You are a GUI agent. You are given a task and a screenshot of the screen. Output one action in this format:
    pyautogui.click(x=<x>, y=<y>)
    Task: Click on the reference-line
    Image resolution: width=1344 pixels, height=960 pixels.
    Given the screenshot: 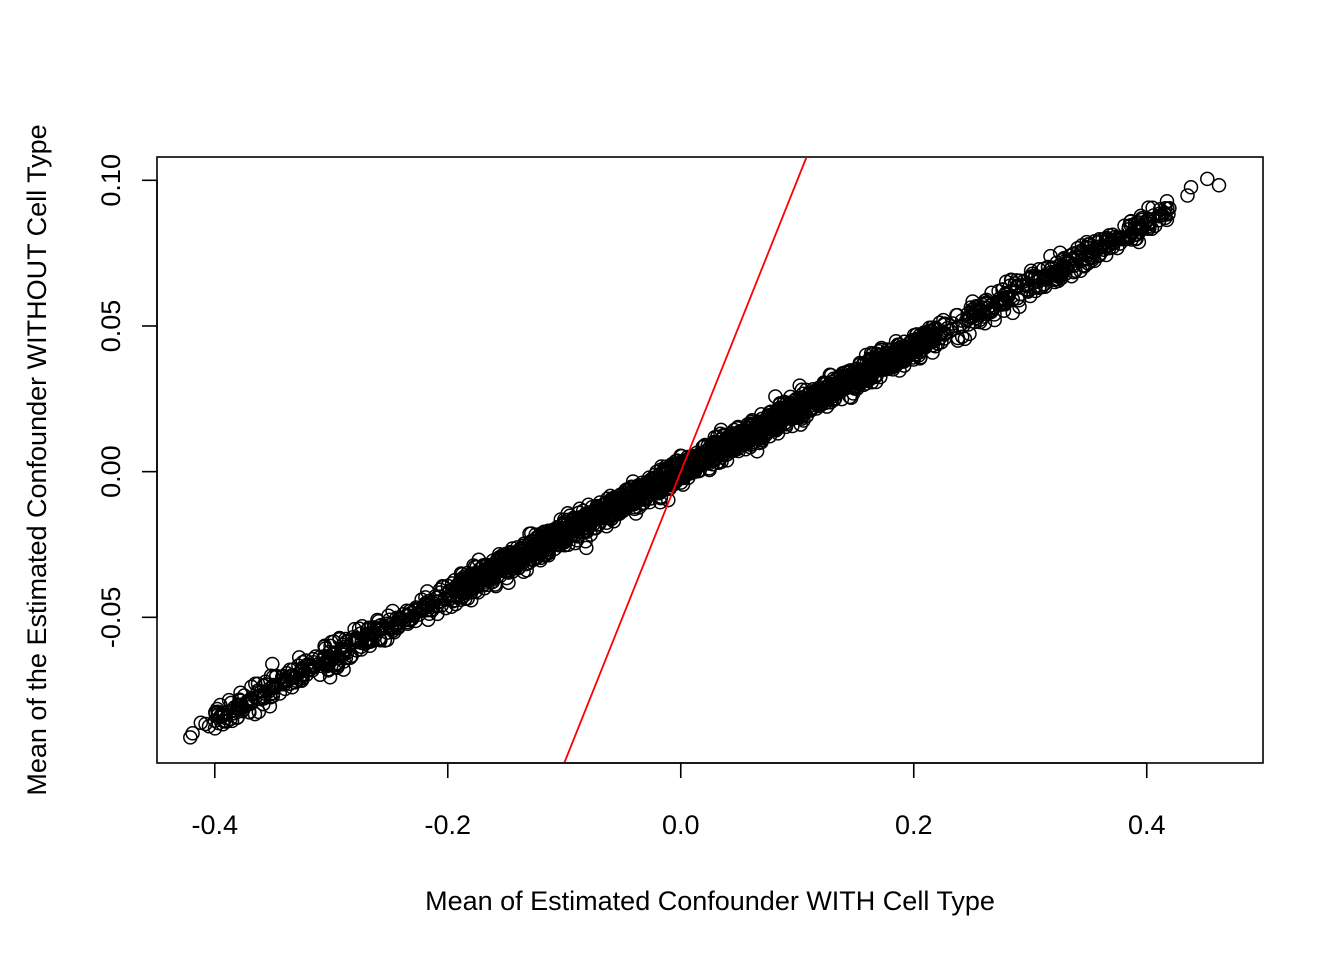 What is the action you would take?
    pyautogui.click(x=685, y=460)
    